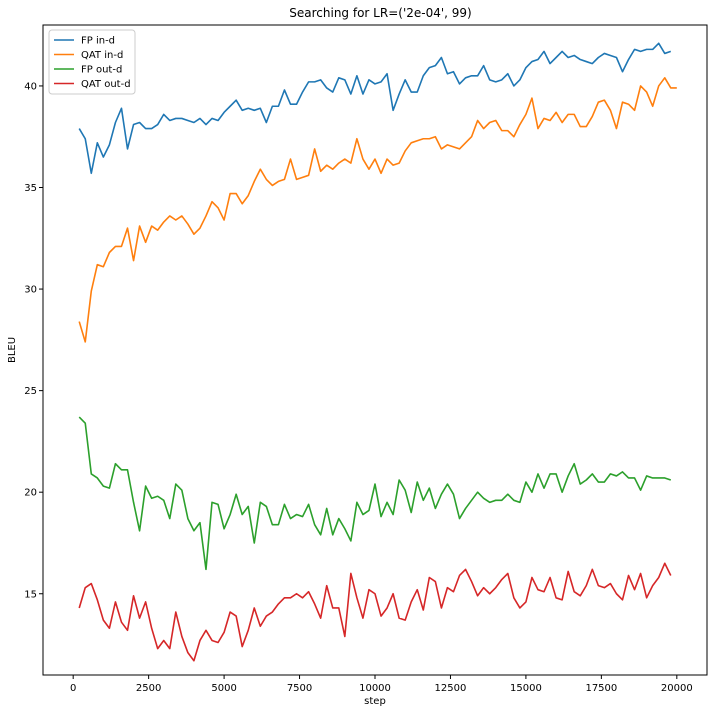  I want to click on x-tick-label: 7500, so click(299, 688).